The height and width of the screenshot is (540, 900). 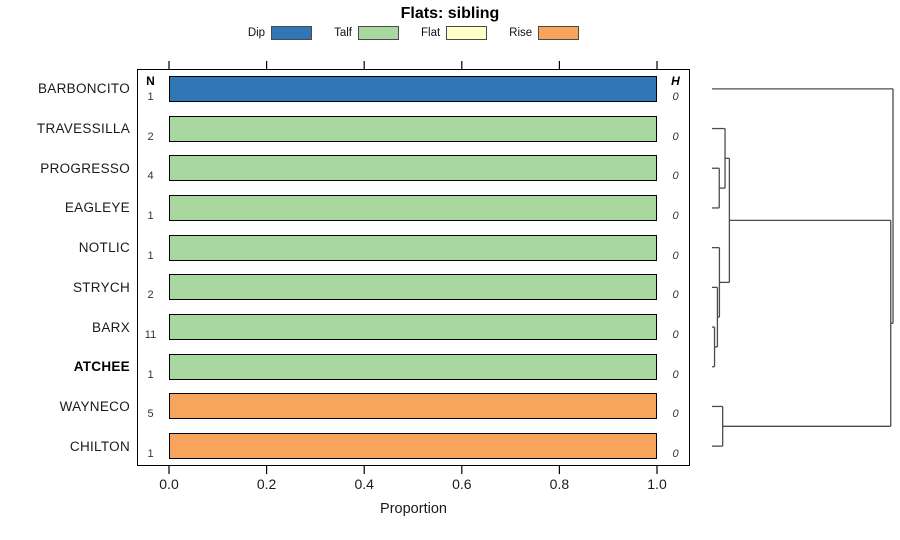 I want to click on row-label: CHILTON, so click(x=99, y=446).